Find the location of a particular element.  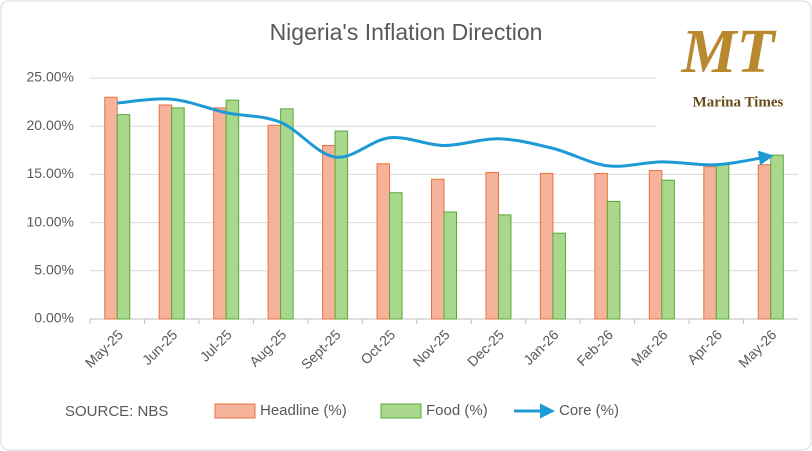

logo-mark: MT is located at coordinates (729, 52).